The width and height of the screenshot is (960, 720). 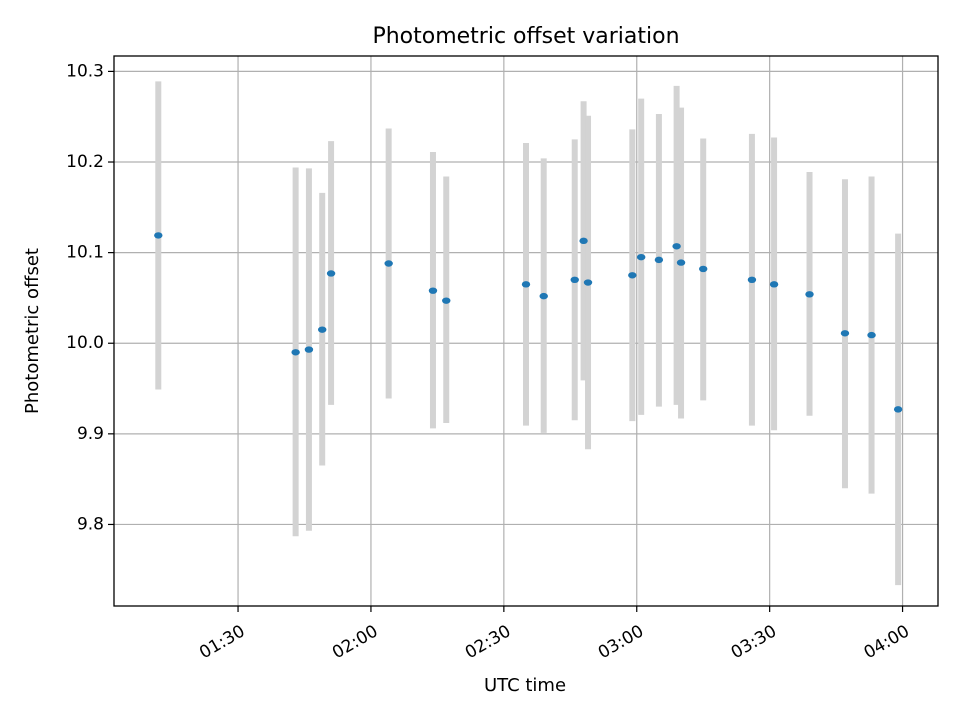 What do you see at coordinates (85, 343) in the screenshot?
I see `y-tick-label: 10.0` at bounding box center [85, 343].